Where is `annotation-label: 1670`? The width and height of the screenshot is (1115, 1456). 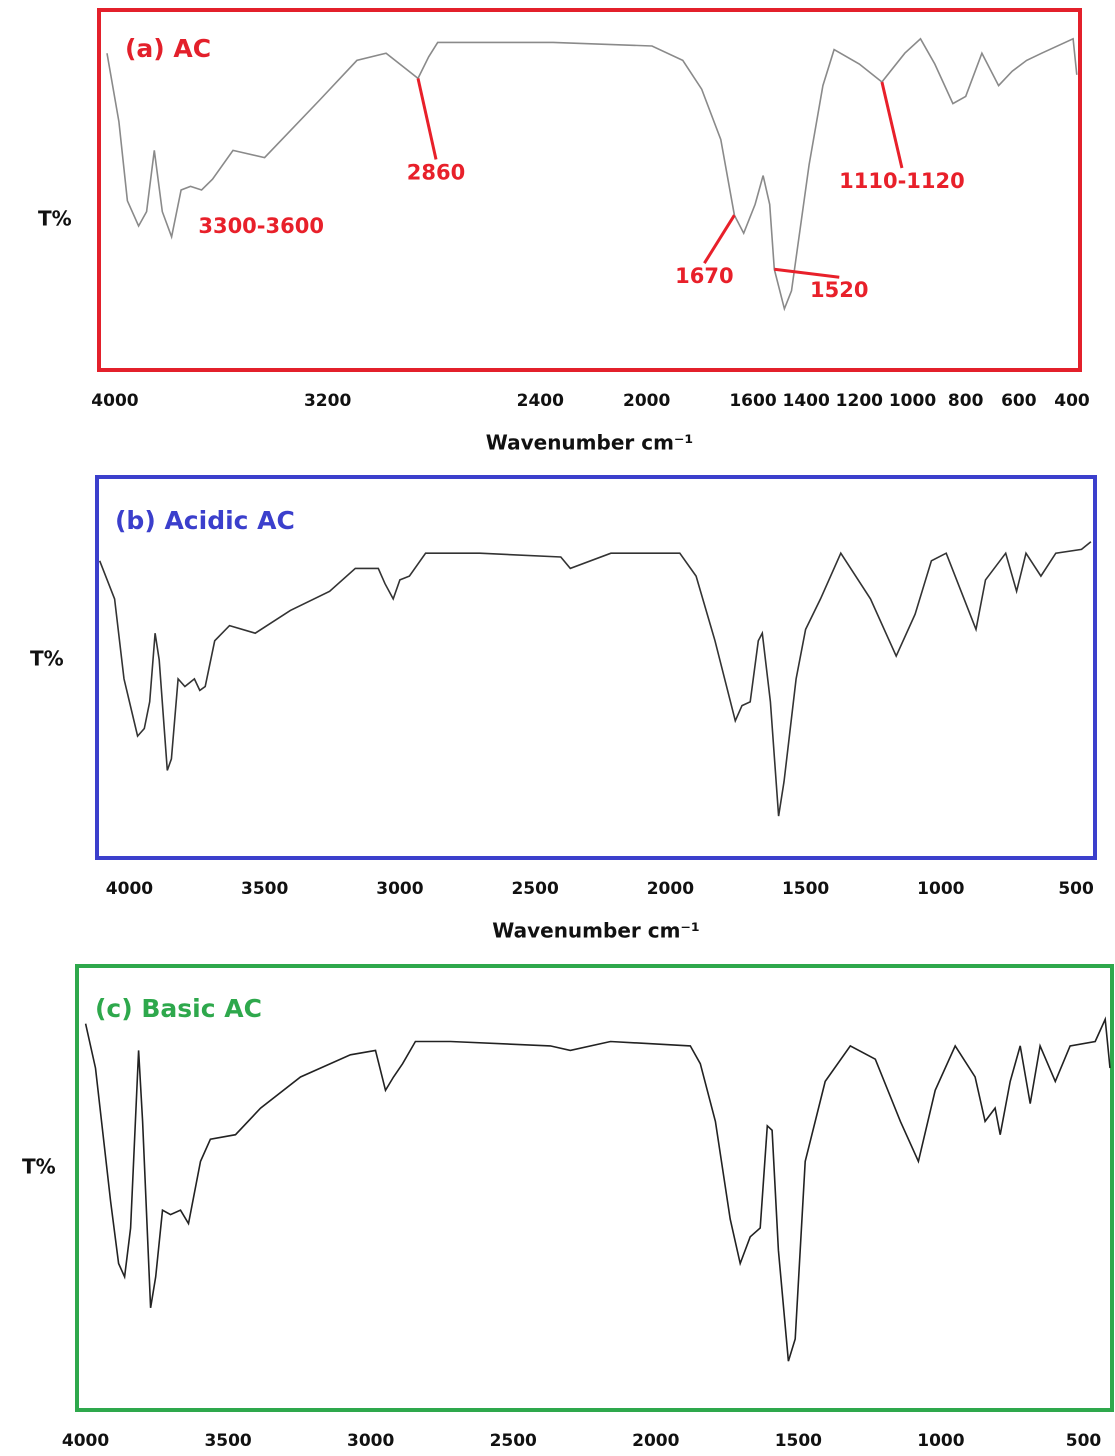
annotation-label: 1670 is located at coordinates (704, 276).